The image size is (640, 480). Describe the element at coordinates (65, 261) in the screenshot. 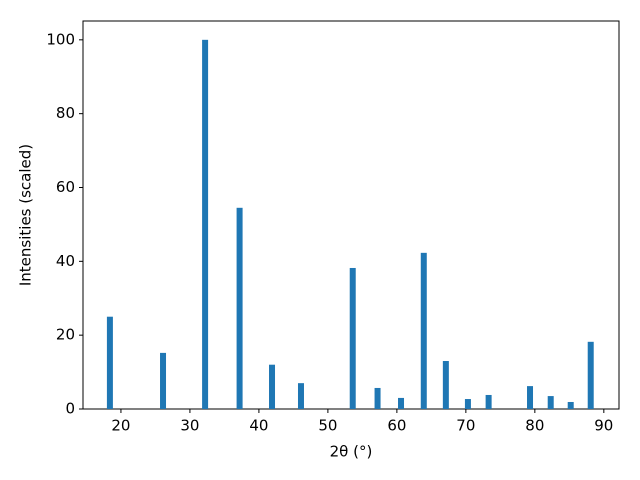

I see `y-tick-label: 40` at that location.